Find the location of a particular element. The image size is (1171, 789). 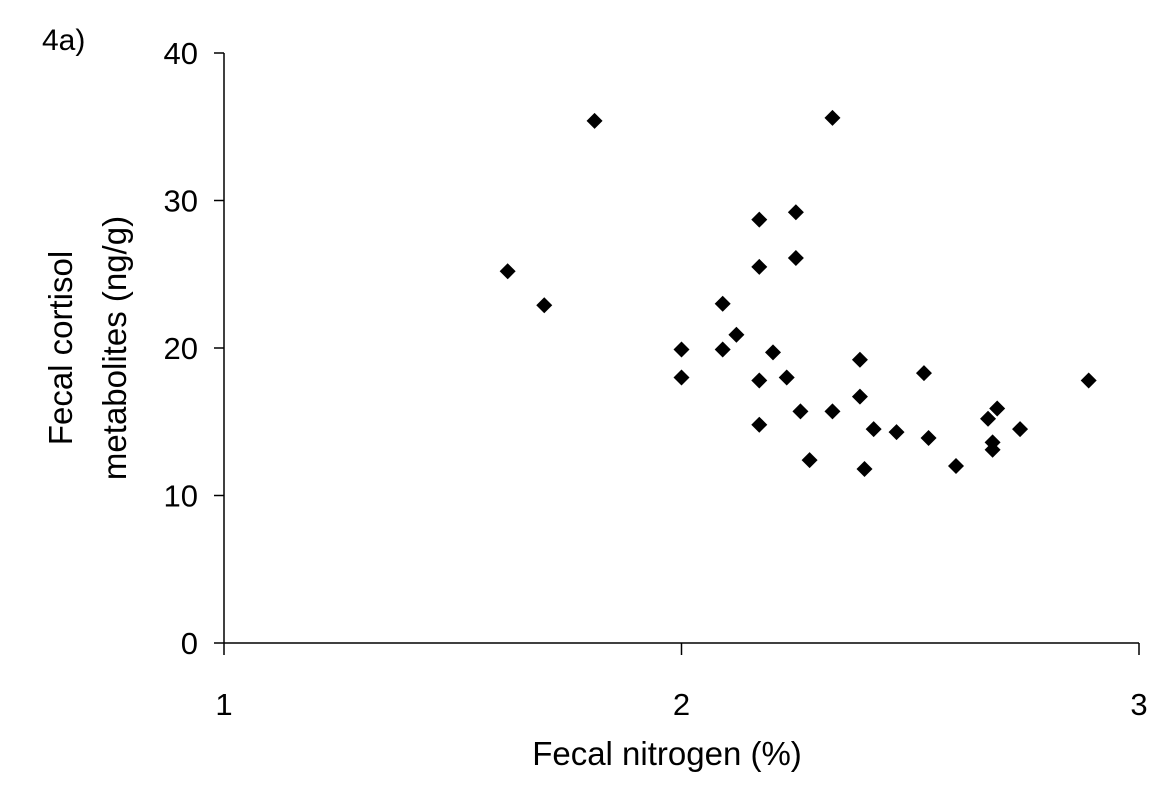

y-tick-label: 30 is located at coordinates (181, 201).